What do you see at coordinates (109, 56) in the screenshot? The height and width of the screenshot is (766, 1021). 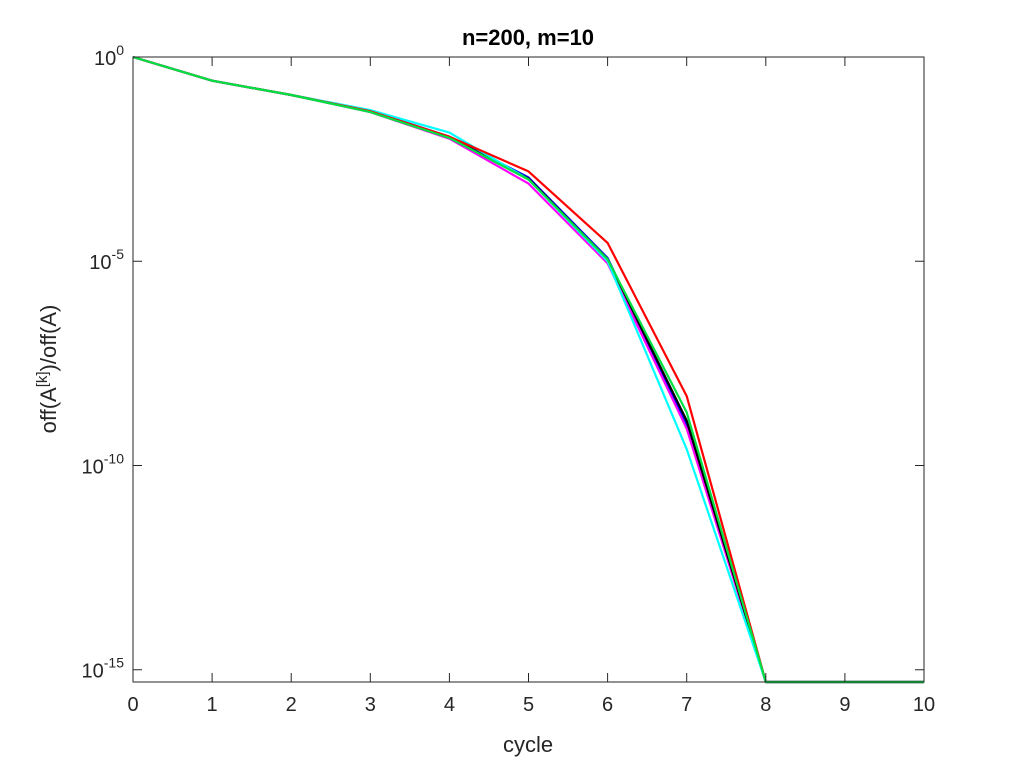 I see `y-tick-label: 10⁰` at bounding box center [109, 56].